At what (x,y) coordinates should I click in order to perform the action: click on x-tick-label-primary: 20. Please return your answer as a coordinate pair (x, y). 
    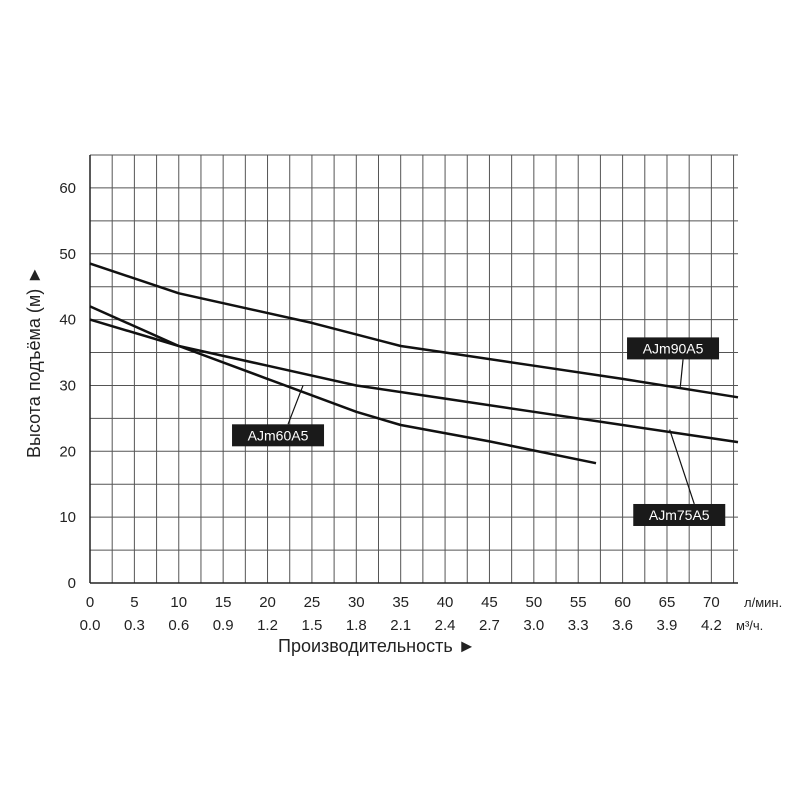
    Looking at the image, I should click on (267, 602).